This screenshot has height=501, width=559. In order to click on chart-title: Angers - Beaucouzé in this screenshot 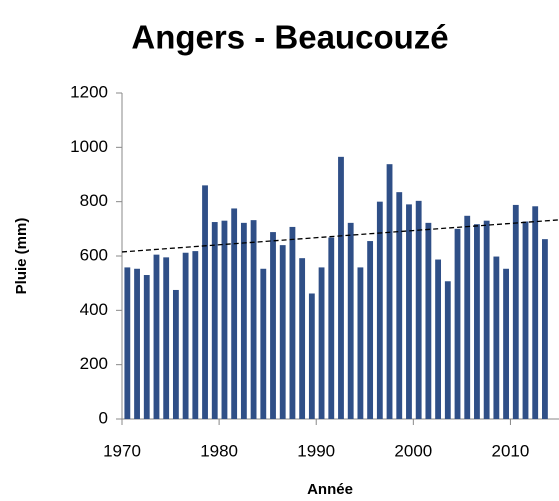, I will do `click(289, 37)`.